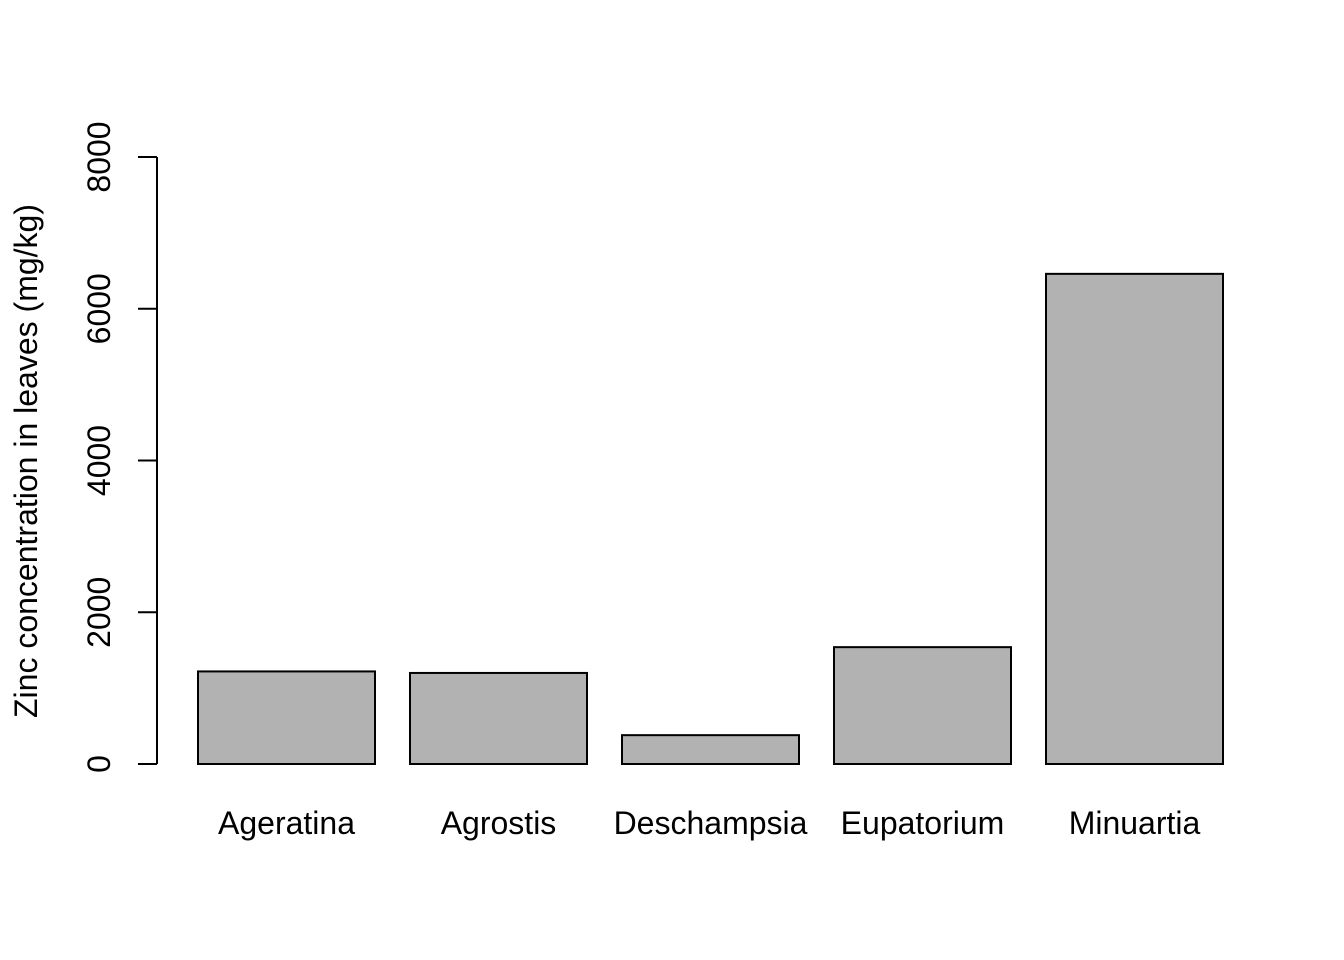  Describe the element at coordinates (99, 764) in the screenshot. I see `y-tick-label: 0` at that location.